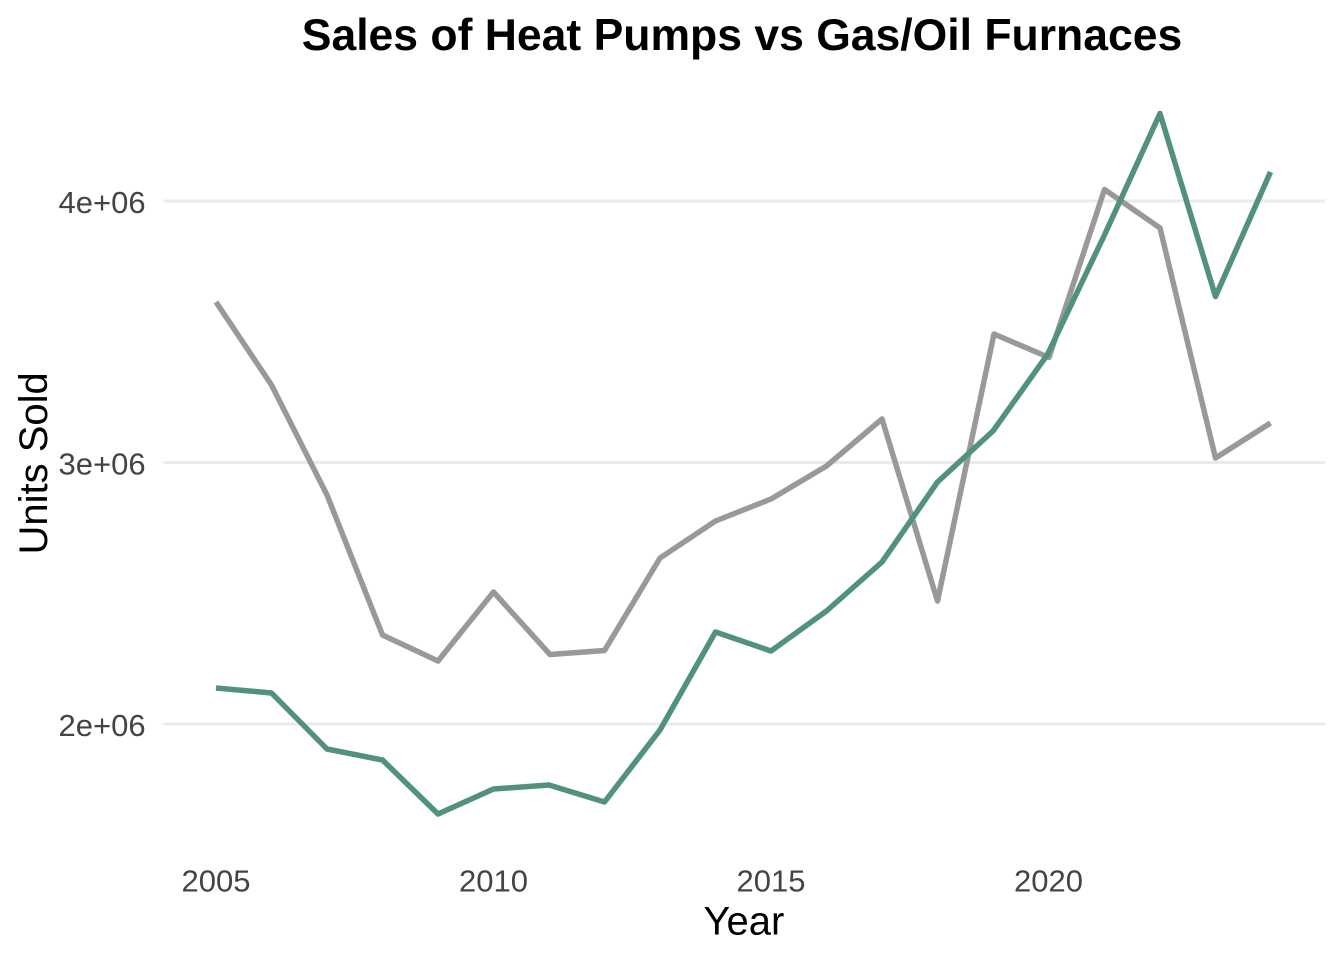  I want to click on svg-text:Sales of Heat Pumps vs Gas/Oil: Sales of Heat Pumps vs Gas/Oil Furnaces, so click(742, 35).